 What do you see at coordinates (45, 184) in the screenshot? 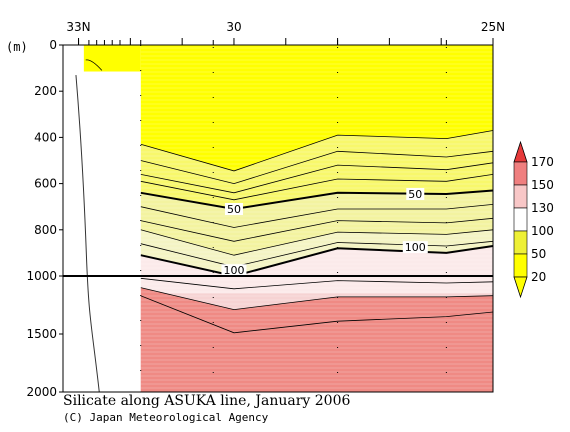
I see `y-tick-label: 600` at bounding box center [45, 184].